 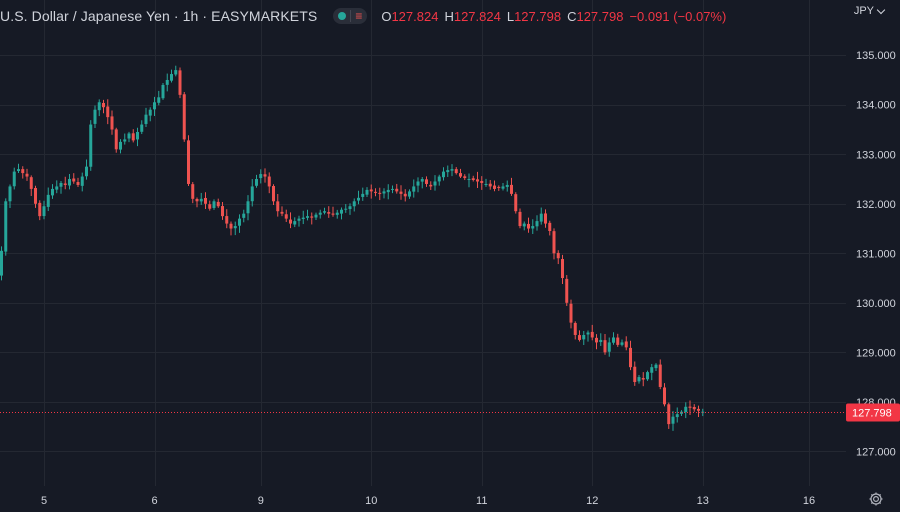 What do you see at coordinates (477, 16) in the screenshot?
I see `high-value: 127.824` at bounding box center [477, 16].